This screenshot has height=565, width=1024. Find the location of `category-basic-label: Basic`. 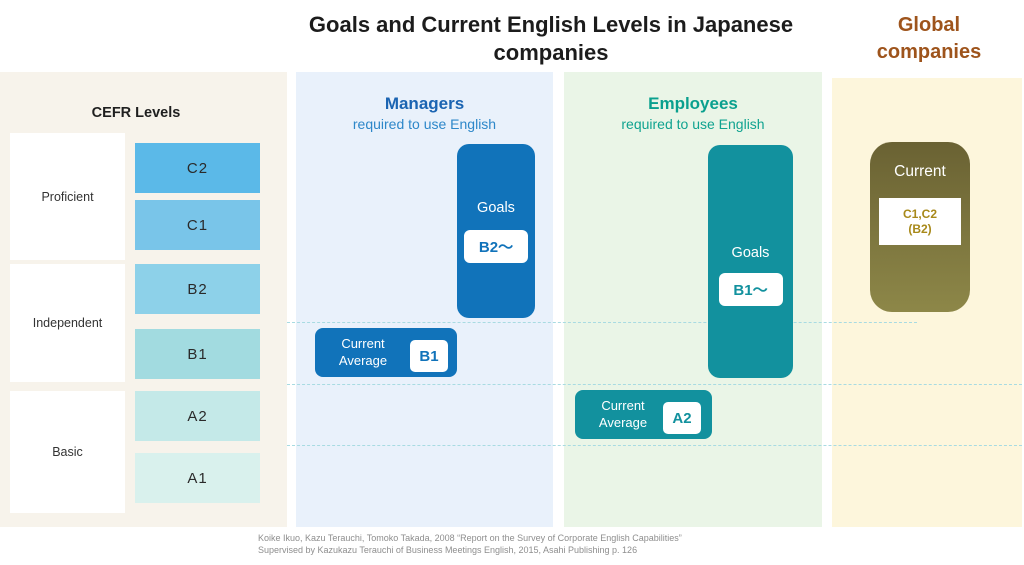

category-basic-label: Basic is located at coordinates (67, 452).